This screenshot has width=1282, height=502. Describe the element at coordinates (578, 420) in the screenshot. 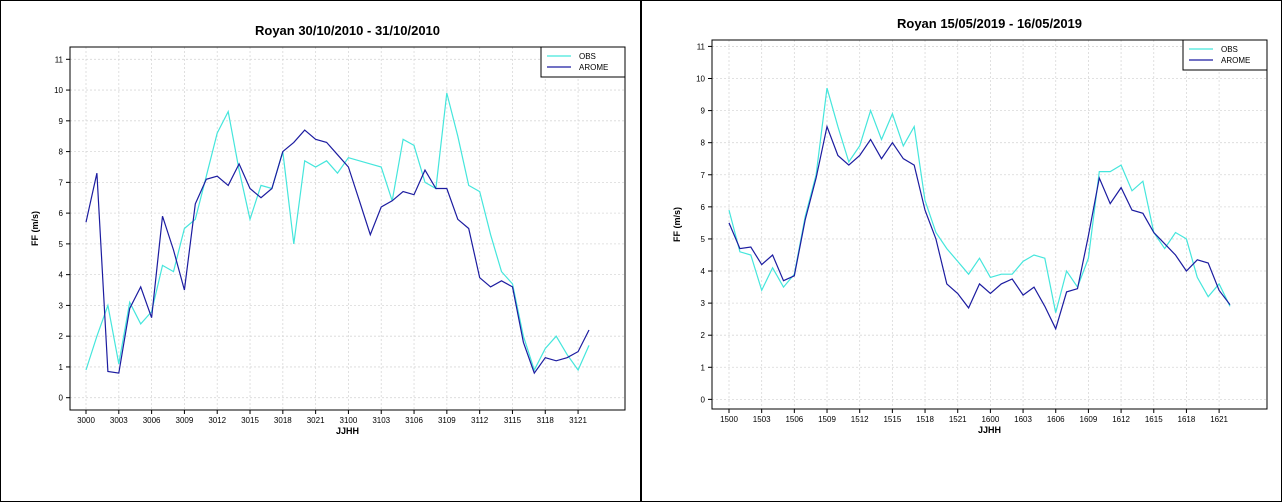

I see `x-tick-label: 3121` at that location.